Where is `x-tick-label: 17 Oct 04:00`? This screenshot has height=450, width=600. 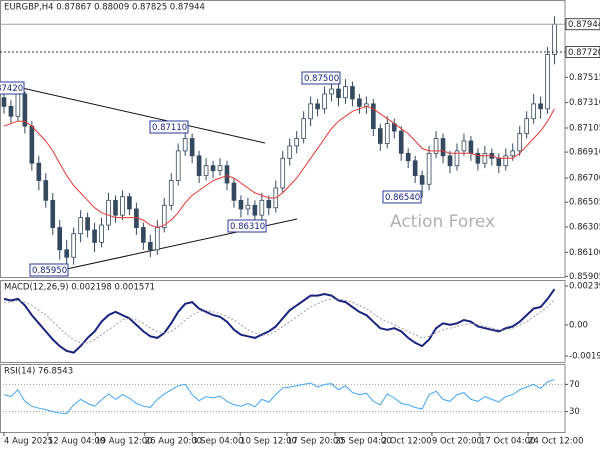 x-tick-label: 17 Oct 04:00 is located at coordinates (507, 442).